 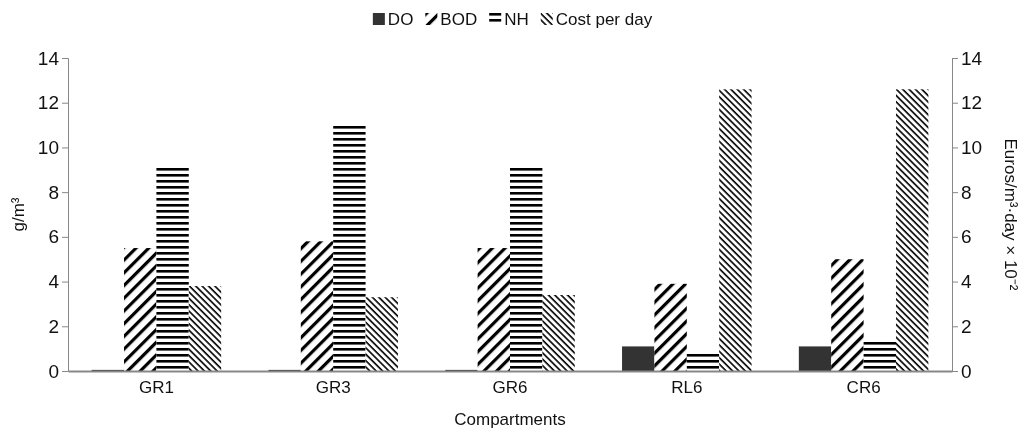 I want to click on x-tick-label: CR6, so click(x=863, y=387).